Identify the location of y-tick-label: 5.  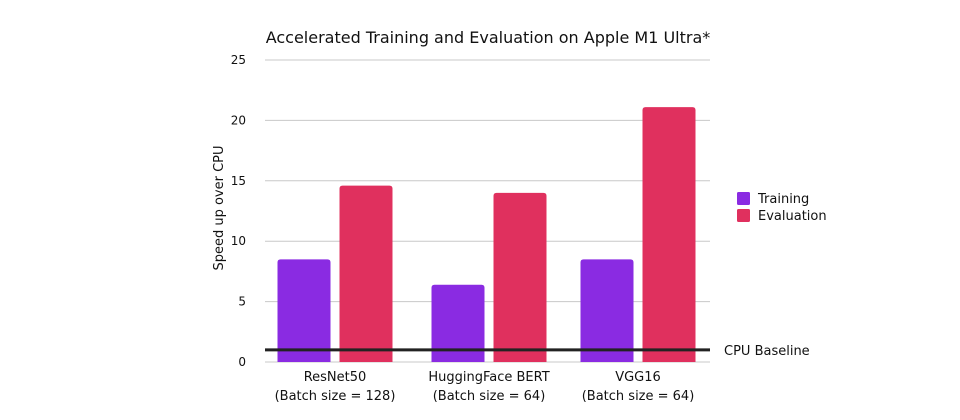
(242, 302).